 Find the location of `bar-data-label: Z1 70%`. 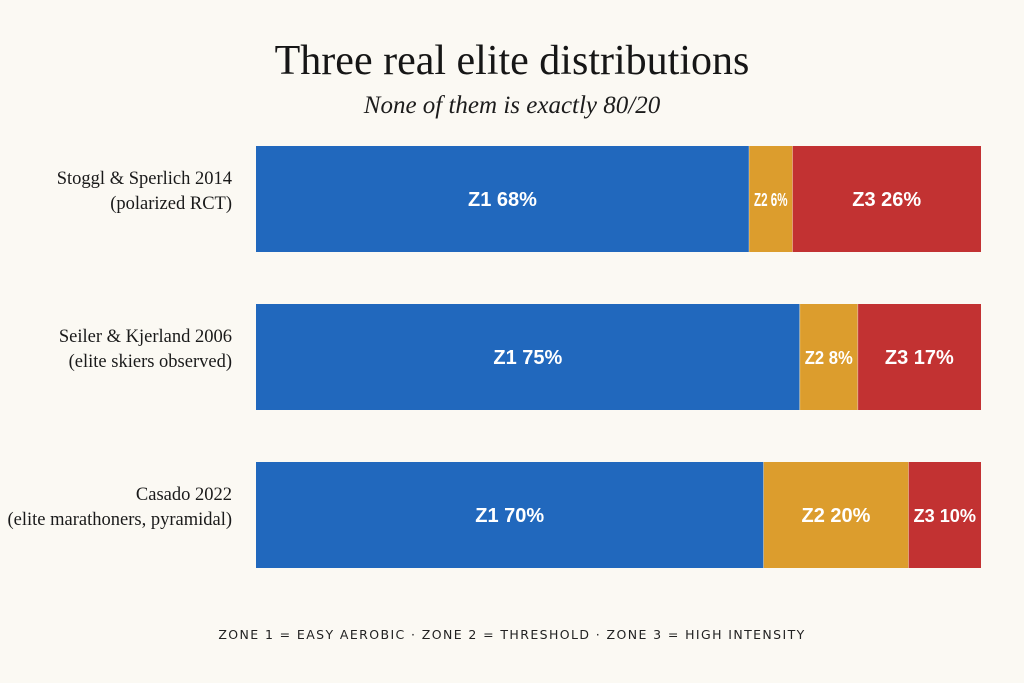

bar-data-label: Z1 70% is located at coordinates (509, 516).